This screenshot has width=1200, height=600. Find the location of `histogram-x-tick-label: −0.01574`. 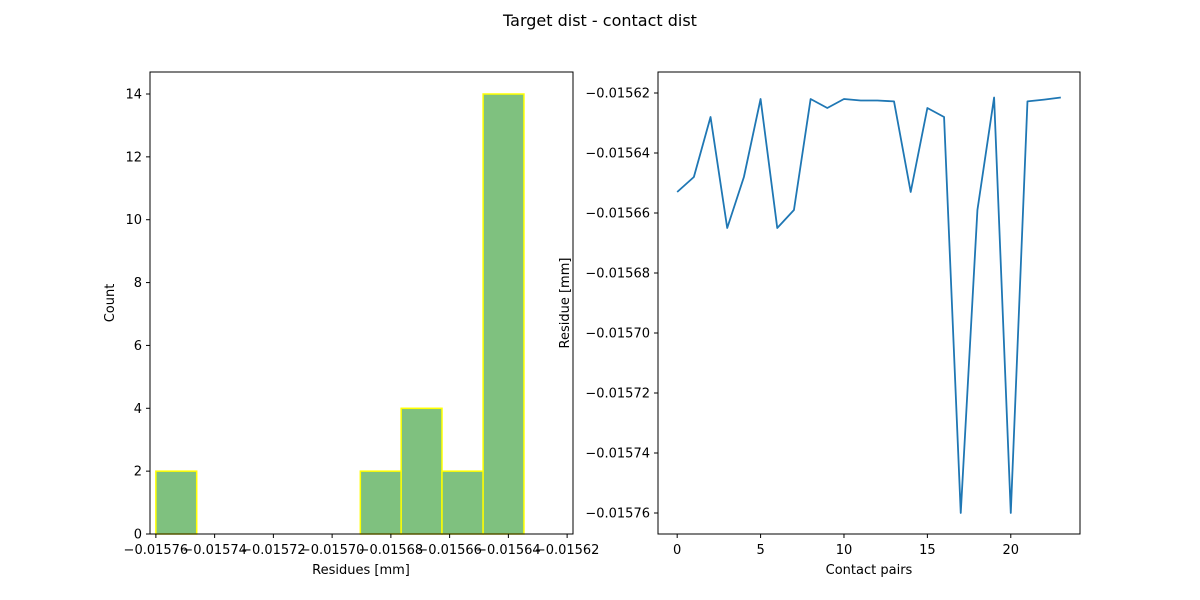

histogram-x-tick-label: −0.01574 is located at coordinates (214, 550).